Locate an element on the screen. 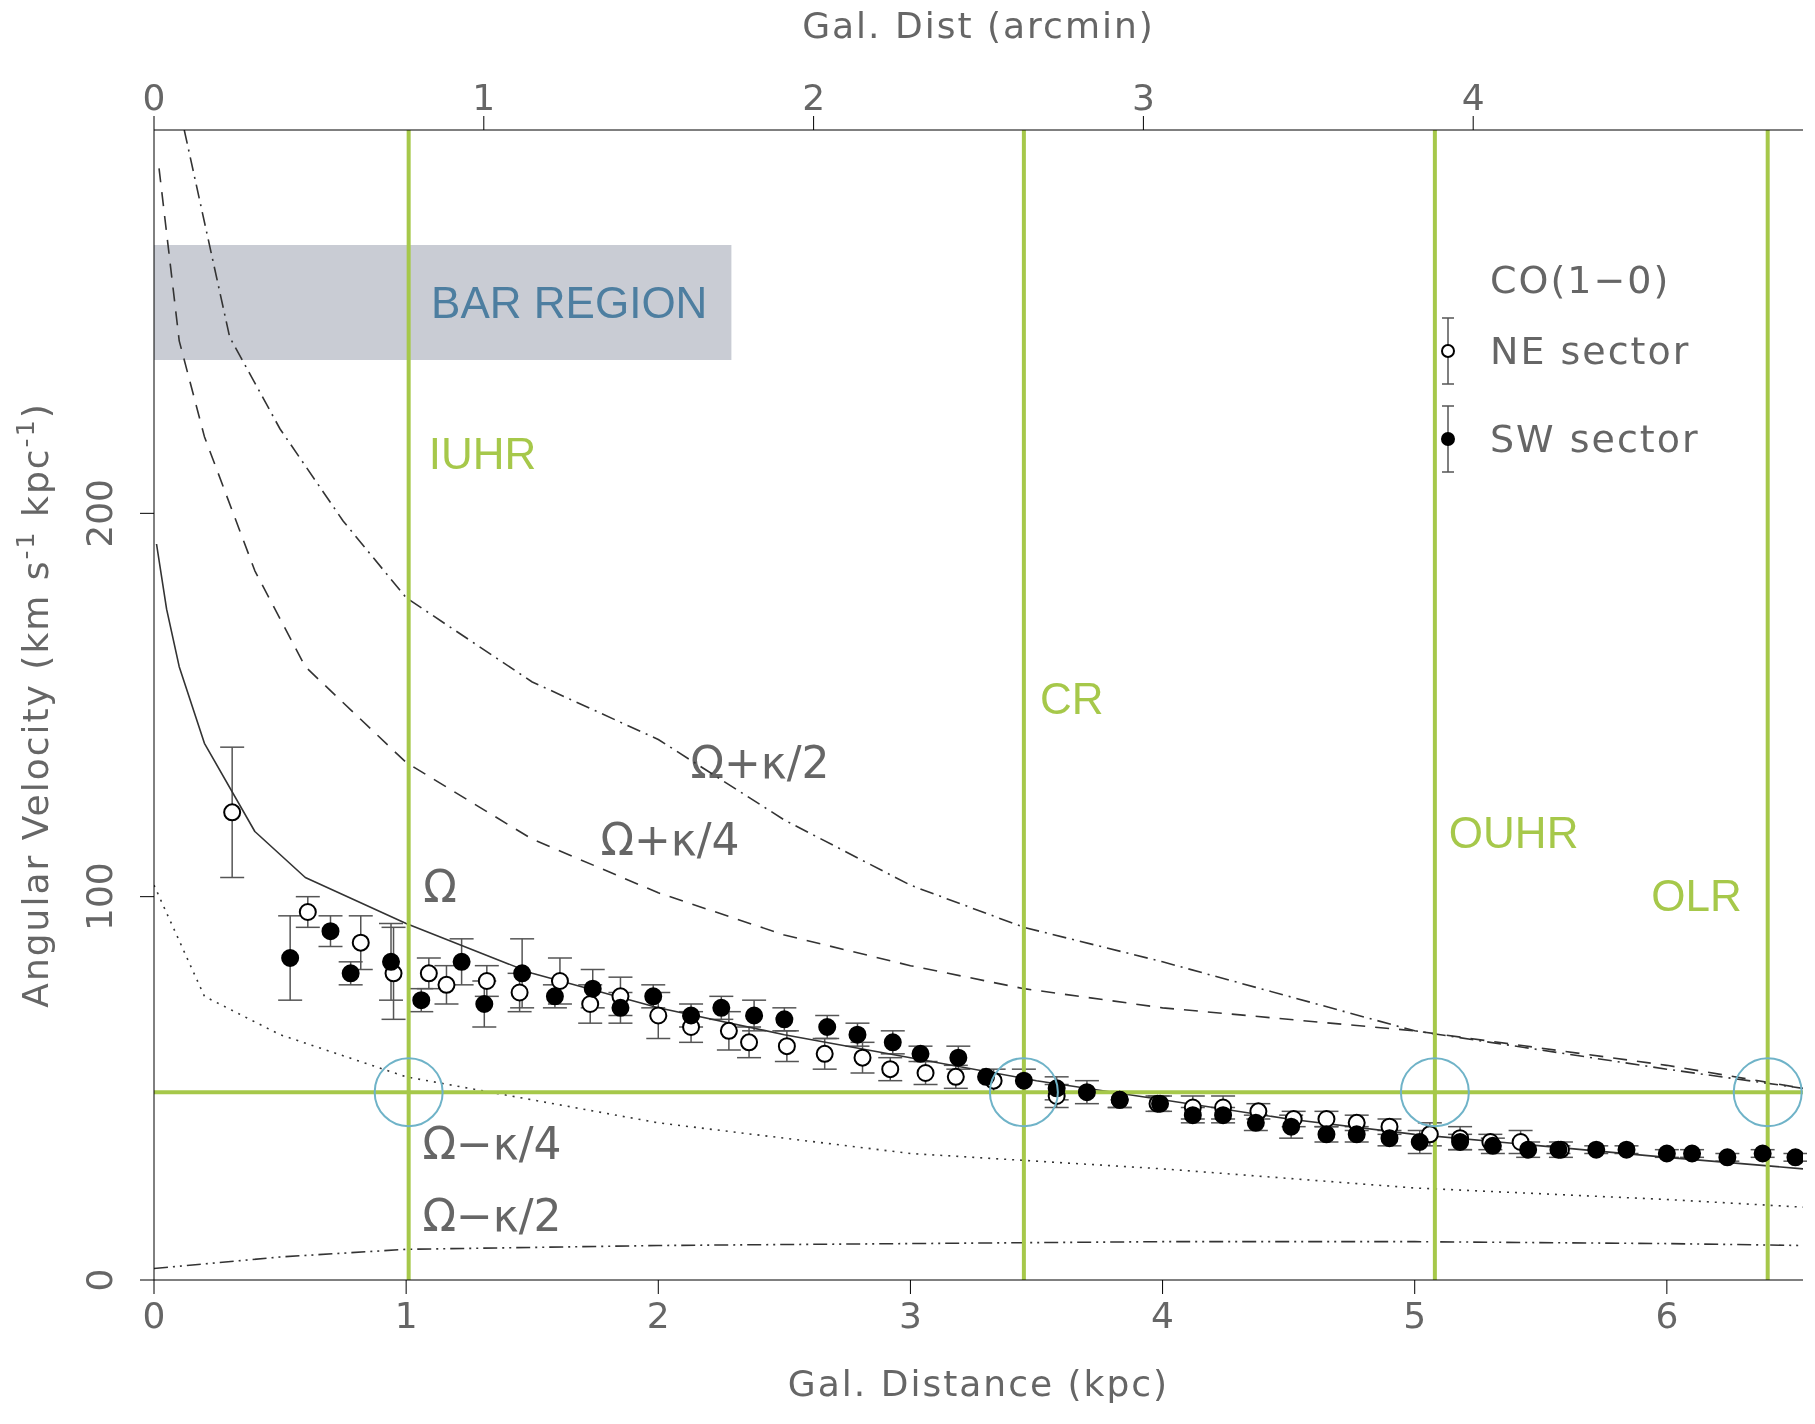 The image size is (1815, 1424). ref-line-label: OUHR is located at coordinates (1513, 832).